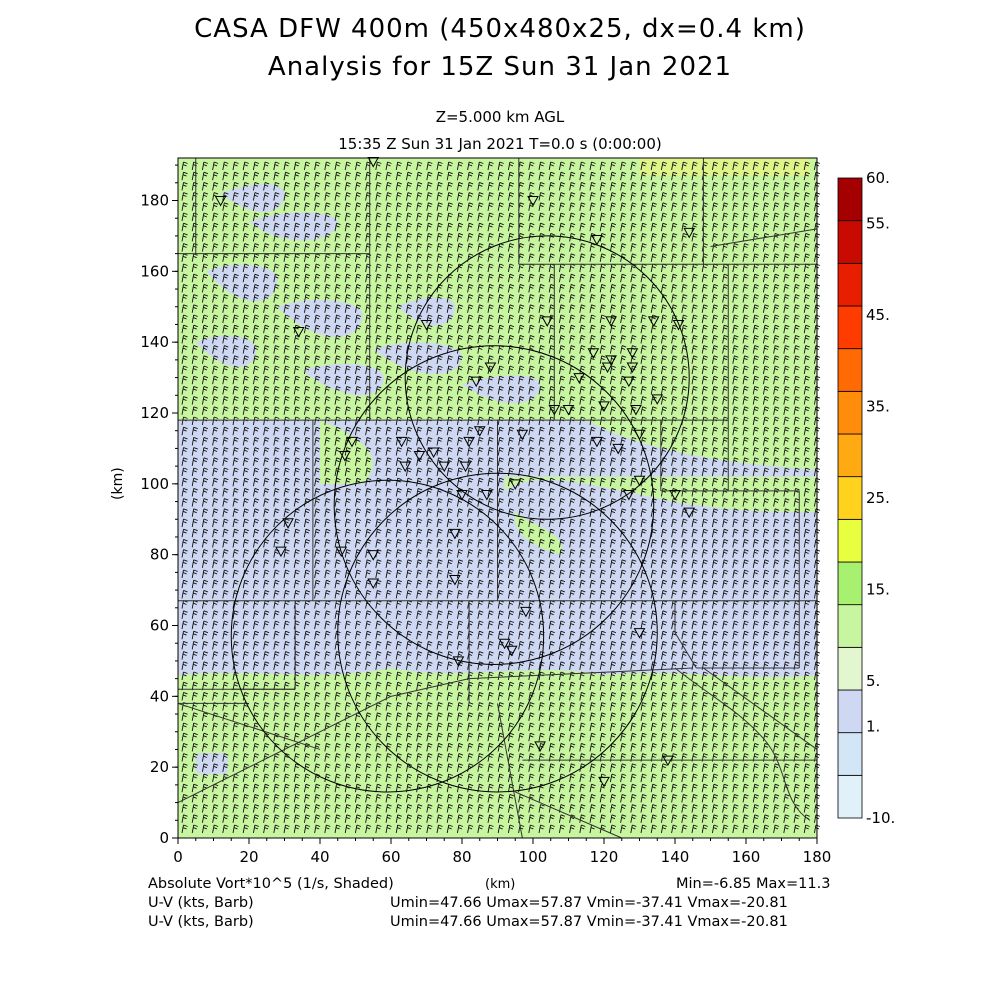  What do you see at coordinates (850, 754) in the screenshot?
I see `colorbar-swatch` at bounding box center [850, 754].